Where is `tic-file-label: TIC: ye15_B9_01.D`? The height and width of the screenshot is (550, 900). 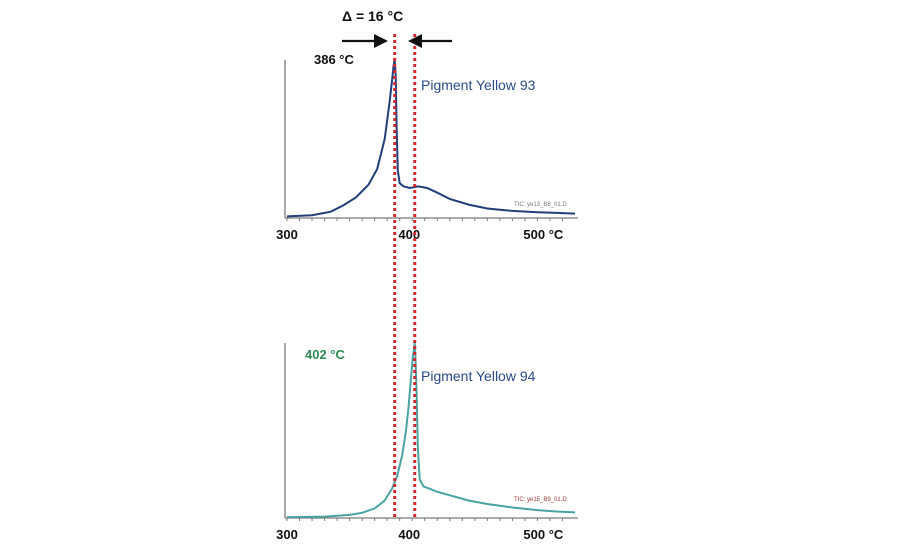 tic-file-label: TIC: ye15_B9_01.D is located at coordinates (540, 500).